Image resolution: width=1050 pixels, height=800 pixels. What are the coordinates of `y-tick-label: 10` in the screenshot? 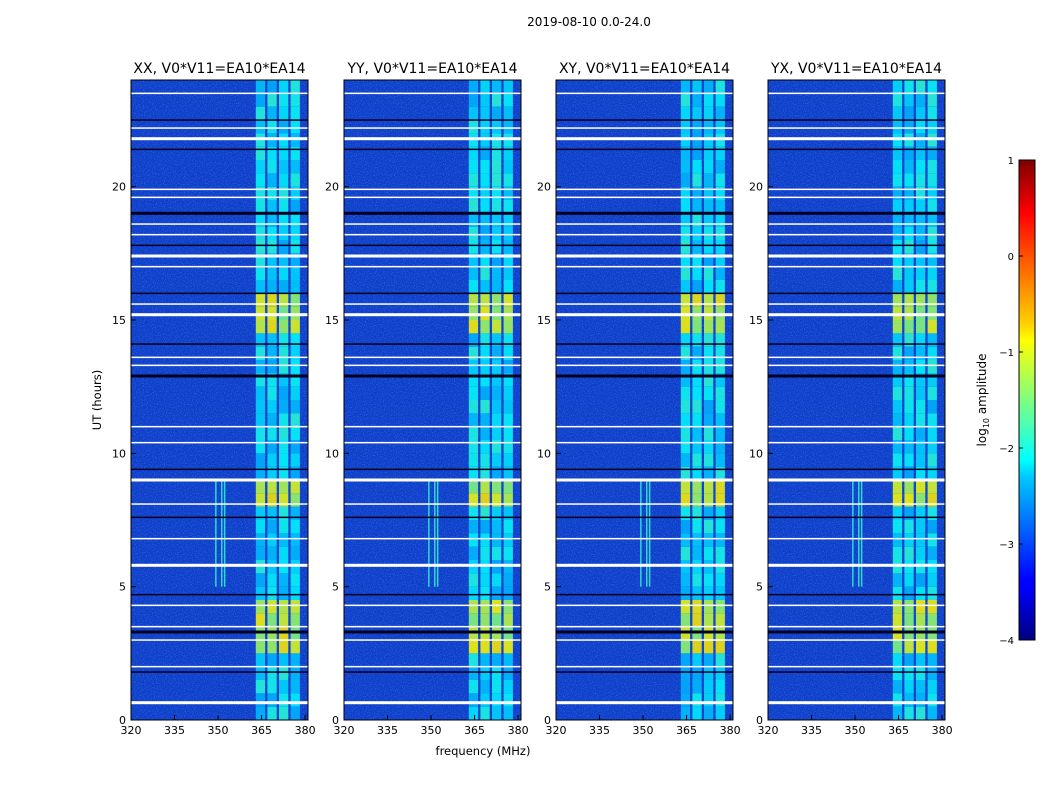 It's located at (119, 453).